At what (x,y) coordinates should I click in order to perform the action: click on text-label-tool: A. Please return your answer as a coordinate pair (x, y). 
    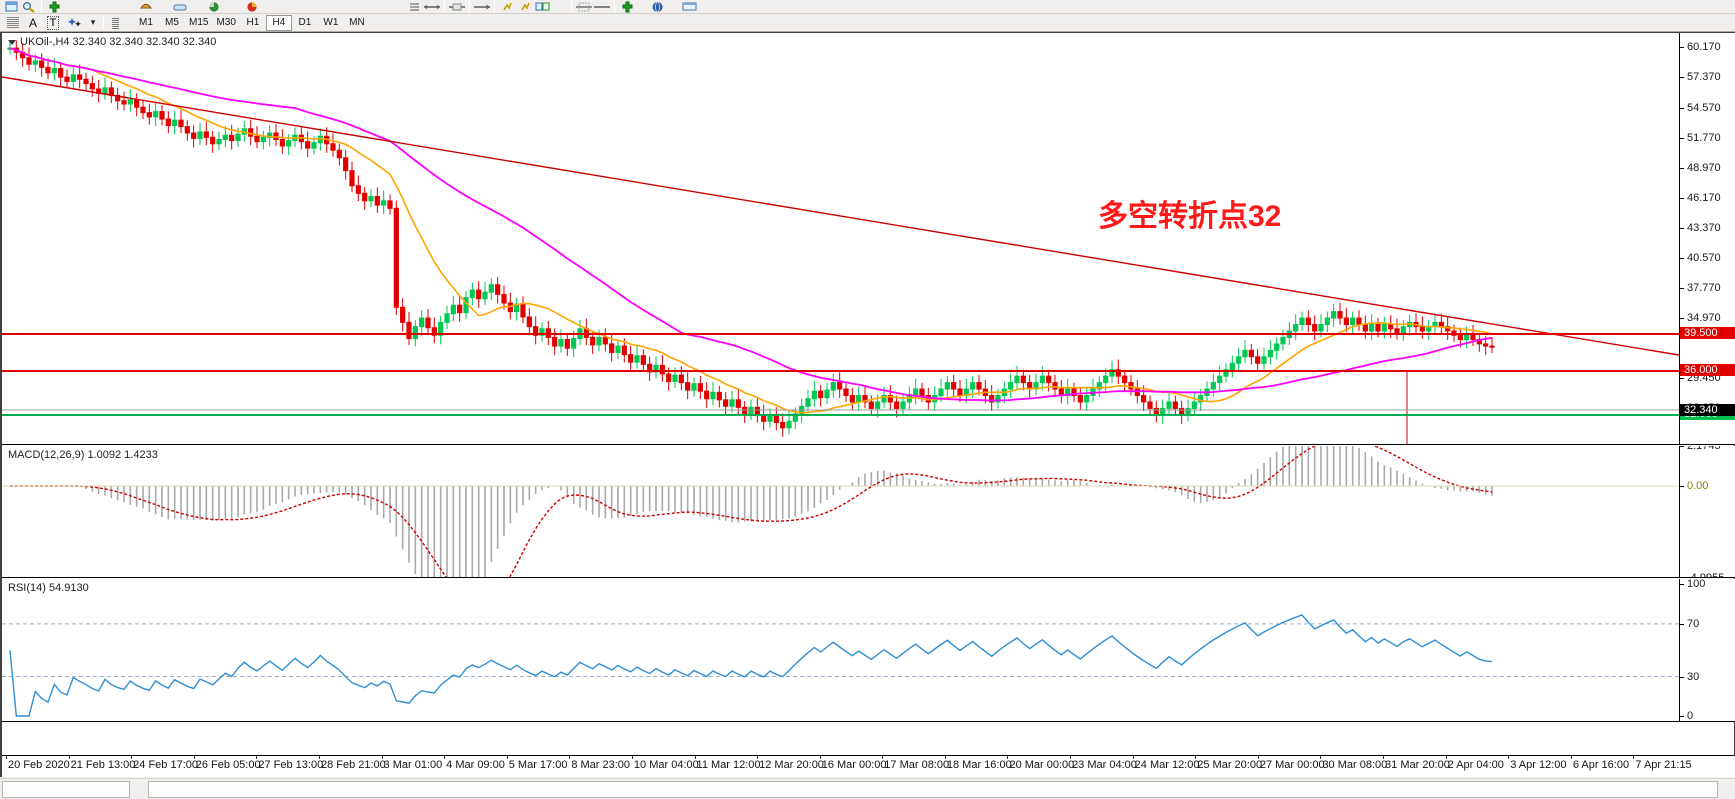
    Looking at the image, I should click on (32, 22).